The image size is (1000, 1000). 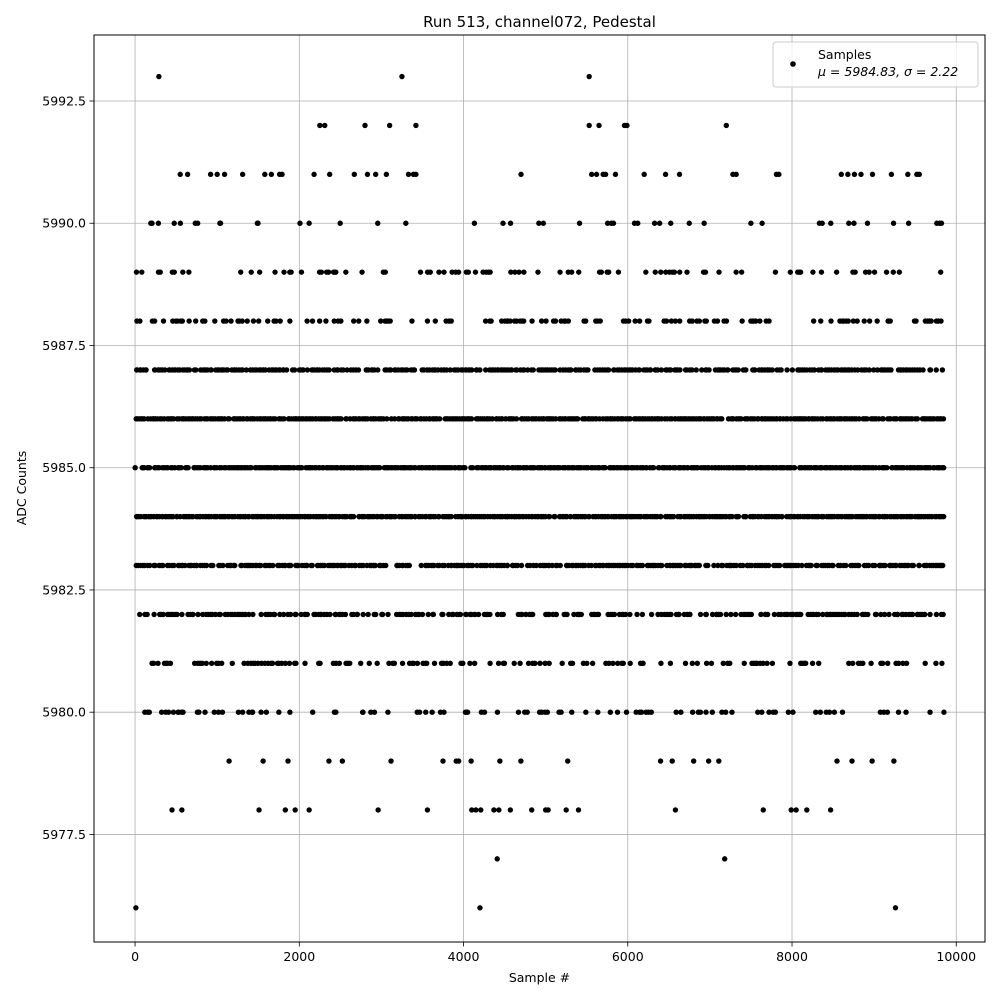 I want to click on x-axis-title: Sample #, so click(x=539, y=977).